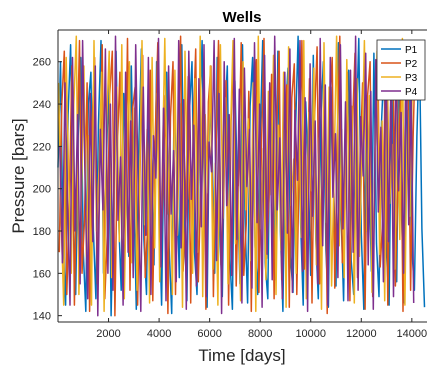  Describe the element at coordinates (159, 334) in the screenshot. I see `x-tick-label: 4000` at that location.